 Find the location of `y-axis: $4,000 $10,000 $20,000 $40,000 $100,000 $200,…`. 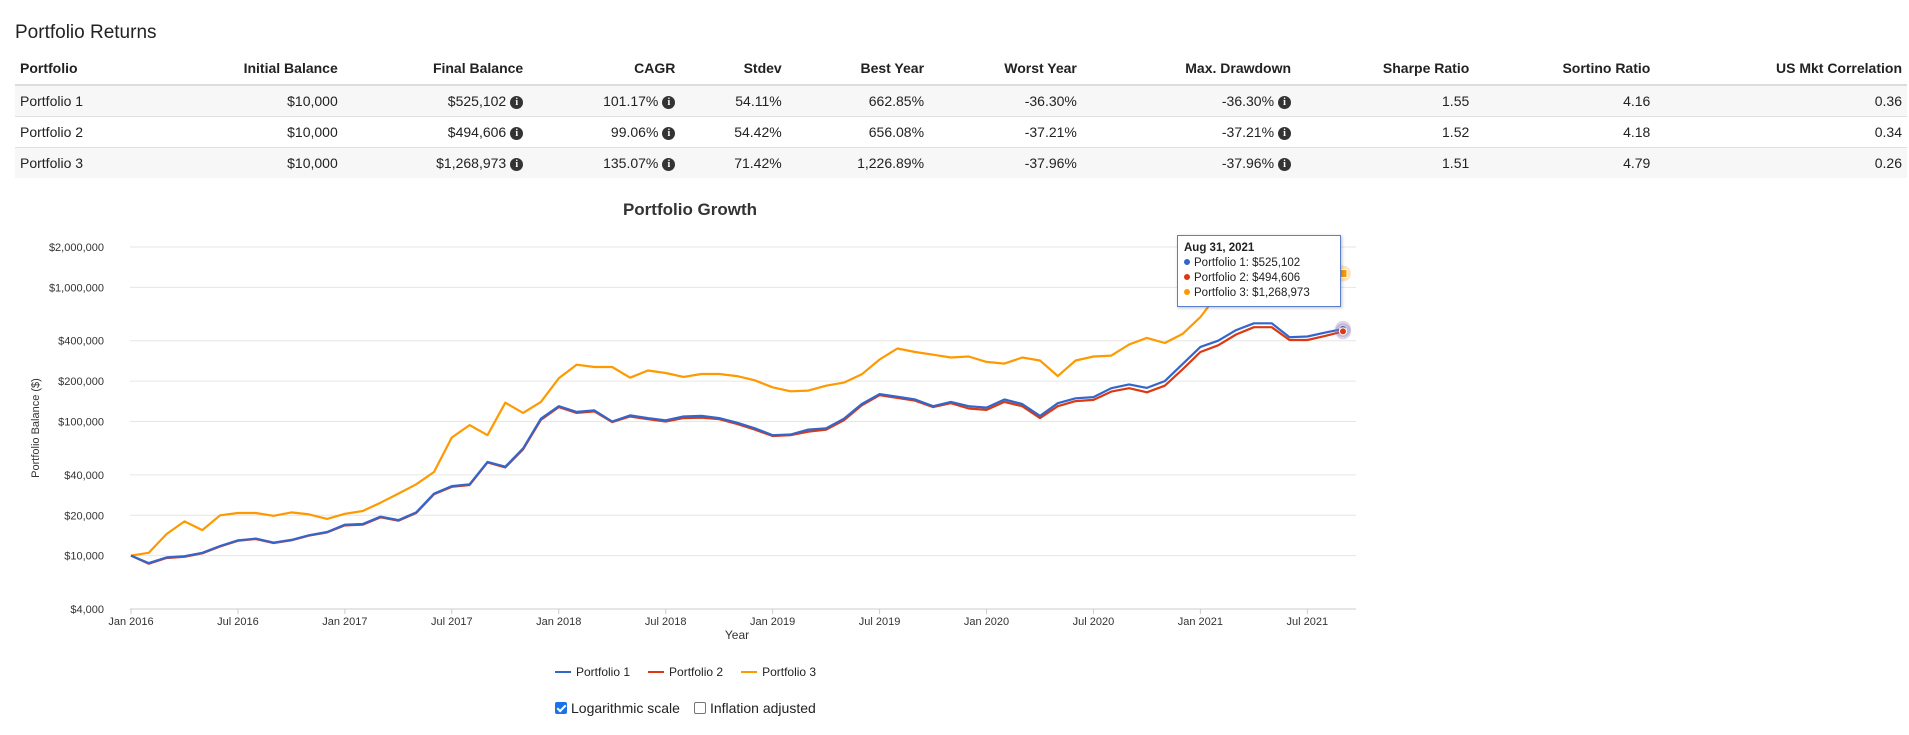

y-axis: $4,000 $10,000 $20,000 $40,000 $100,000 $200,… is located at coordinates (76, 429).